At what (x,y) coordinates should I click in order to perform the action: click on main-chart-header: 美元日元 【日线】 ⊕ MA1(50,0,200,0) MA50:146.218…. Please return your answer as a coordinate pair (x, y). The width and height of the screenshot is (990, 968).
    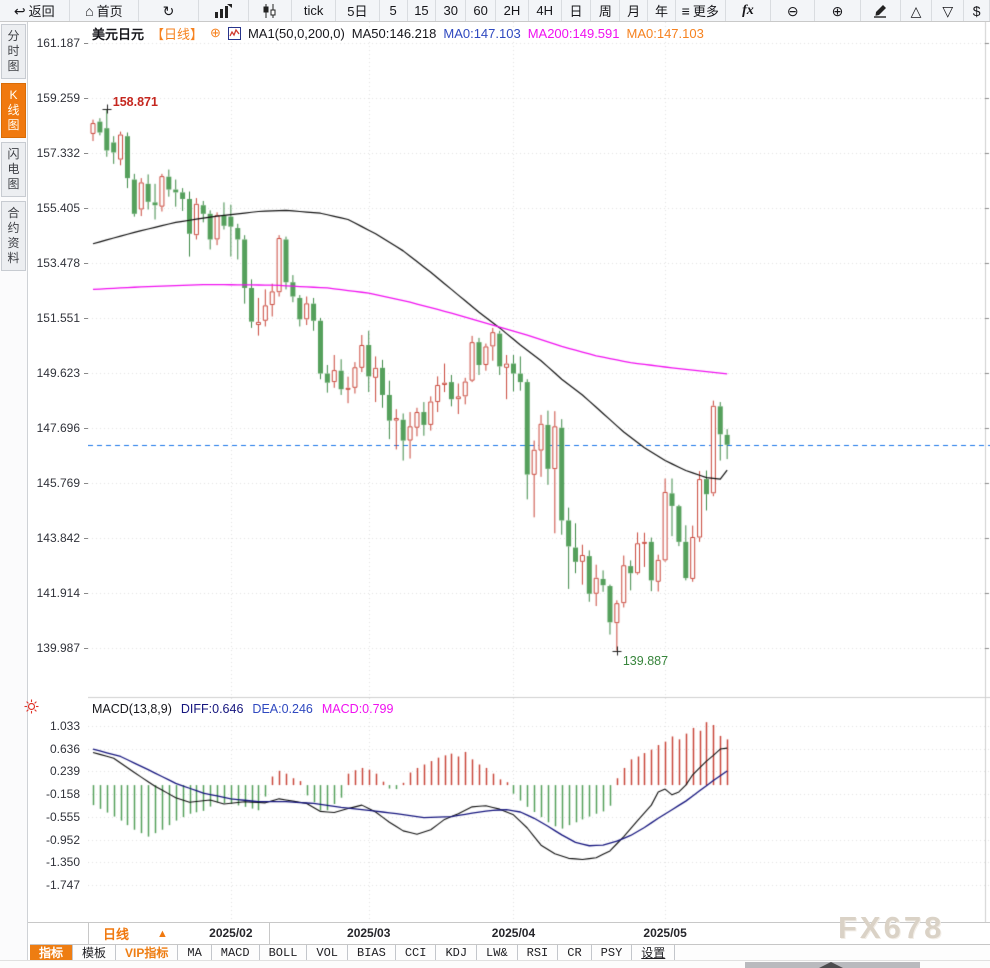
    Looking at the image, I should click on (398, 33).